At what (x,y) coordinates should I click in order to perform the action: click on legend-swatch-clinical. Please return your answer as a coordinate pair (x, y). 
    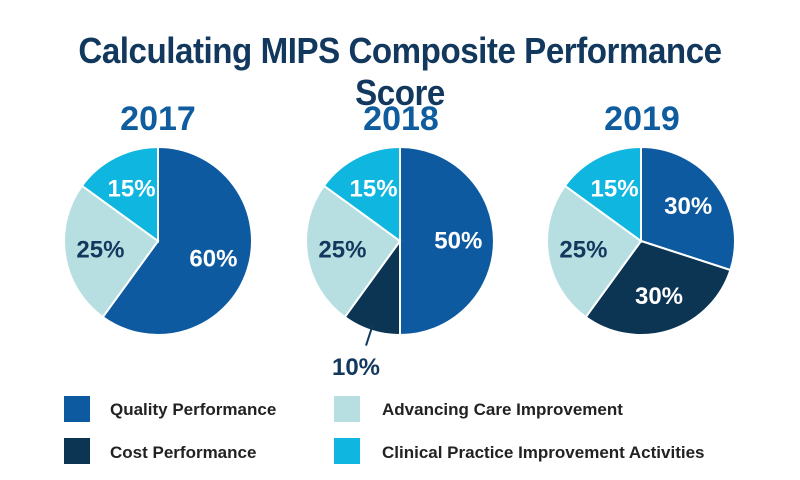
    Looking at the image, I should click on (347, 451).